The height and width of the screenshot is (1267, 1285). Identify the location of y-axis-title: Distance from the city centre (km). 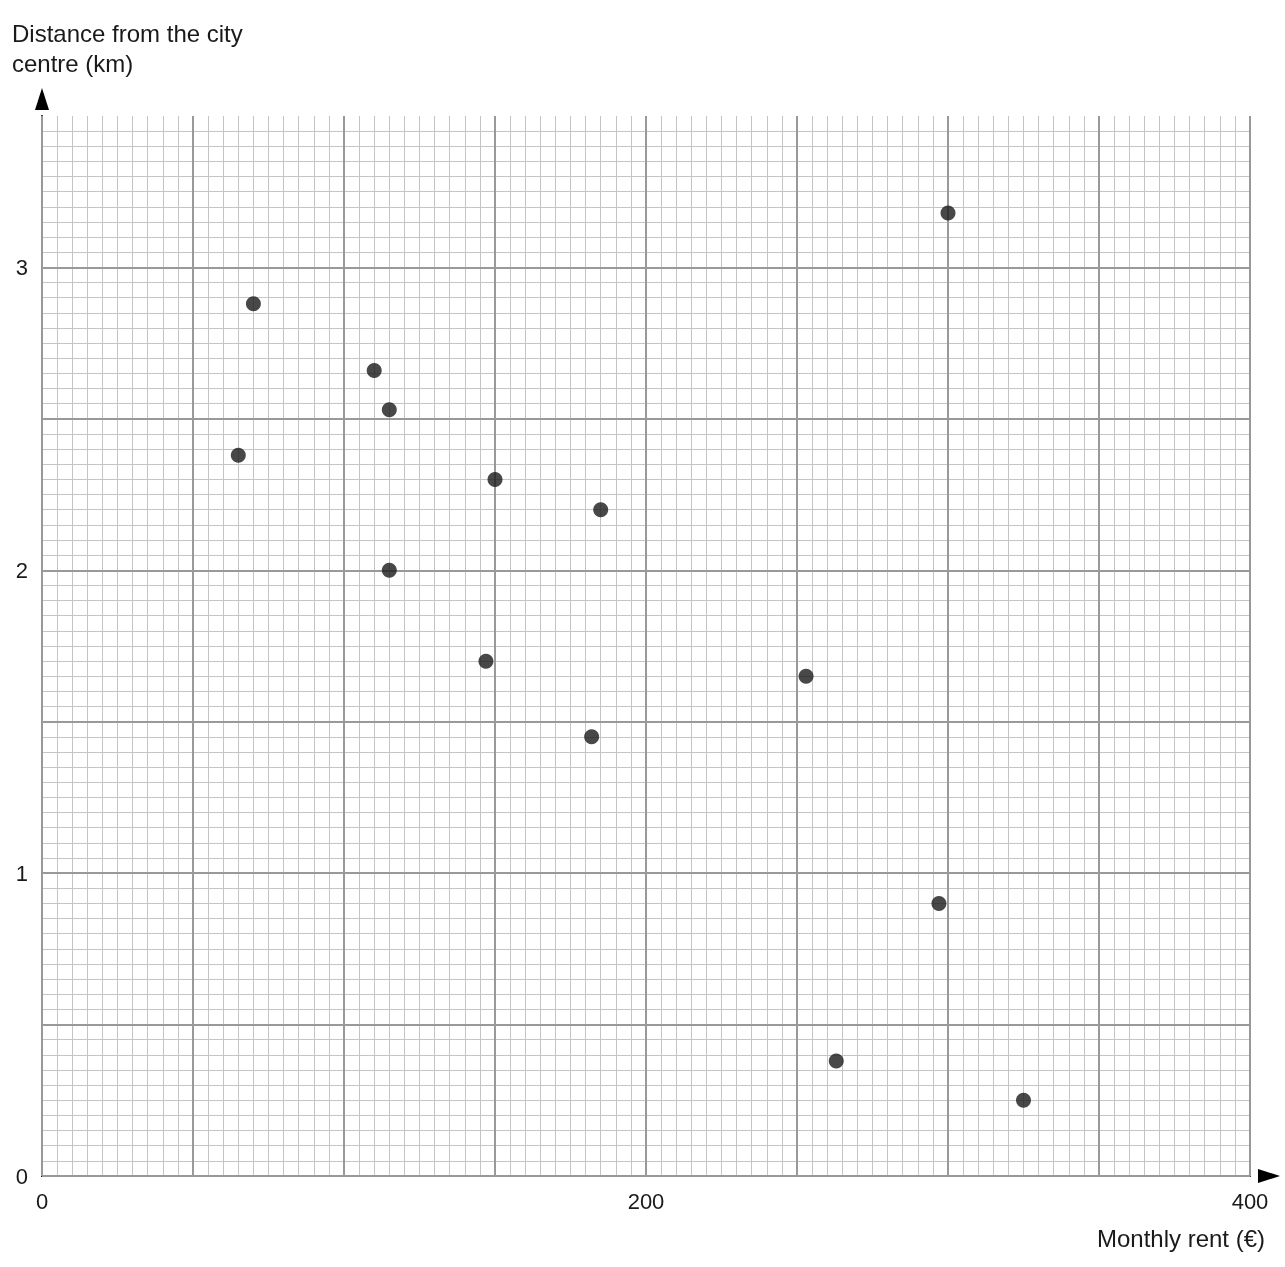
(127, 48).